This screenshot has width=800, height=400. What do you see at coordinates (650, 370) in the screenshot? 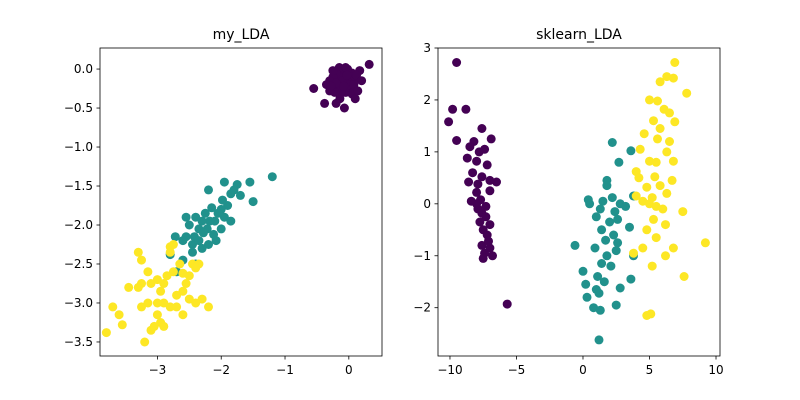
I see `x-tick-label: 5` at bounding box center [650, 370].